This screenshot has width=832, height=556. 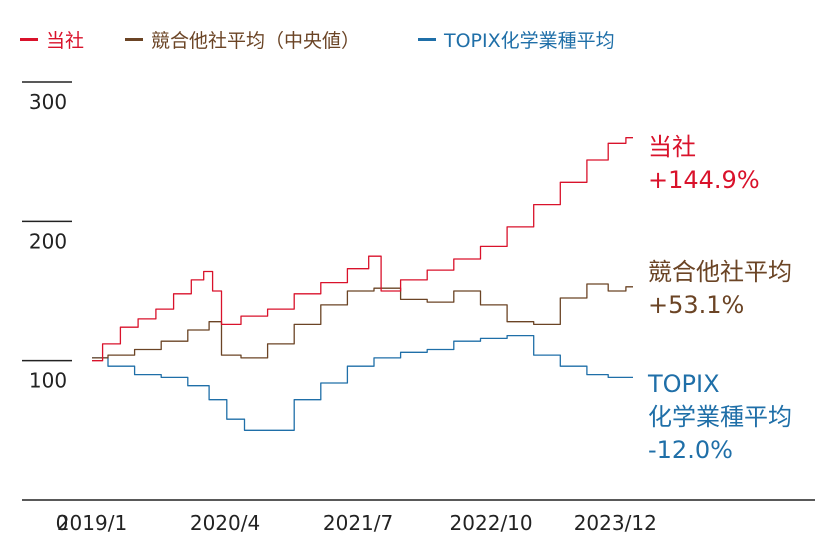 What do you see at coordinates (255, 41) in the screenshot?
I see `legend-label: 競合他社平均（中央値）` at bounding box center [255, 41].